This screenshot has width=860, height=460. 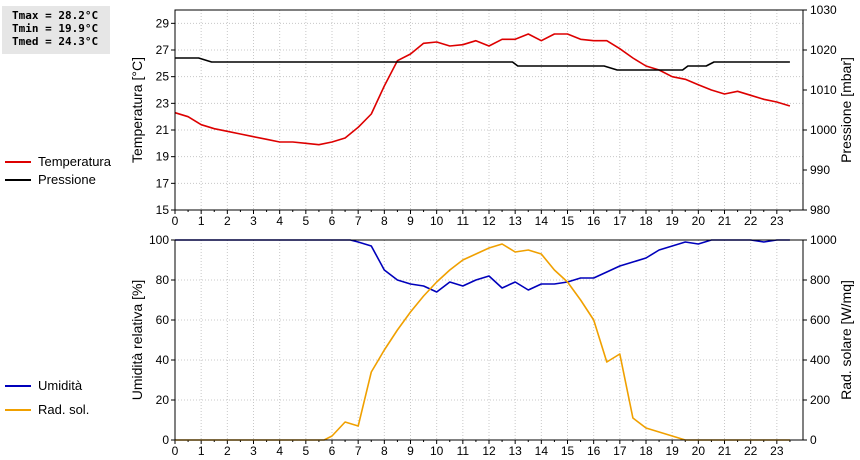 What do you see at coordinates (175, 451) in the screenshot?
I see `bottom-xtick-label: 0` at bounding box center [175, 451].